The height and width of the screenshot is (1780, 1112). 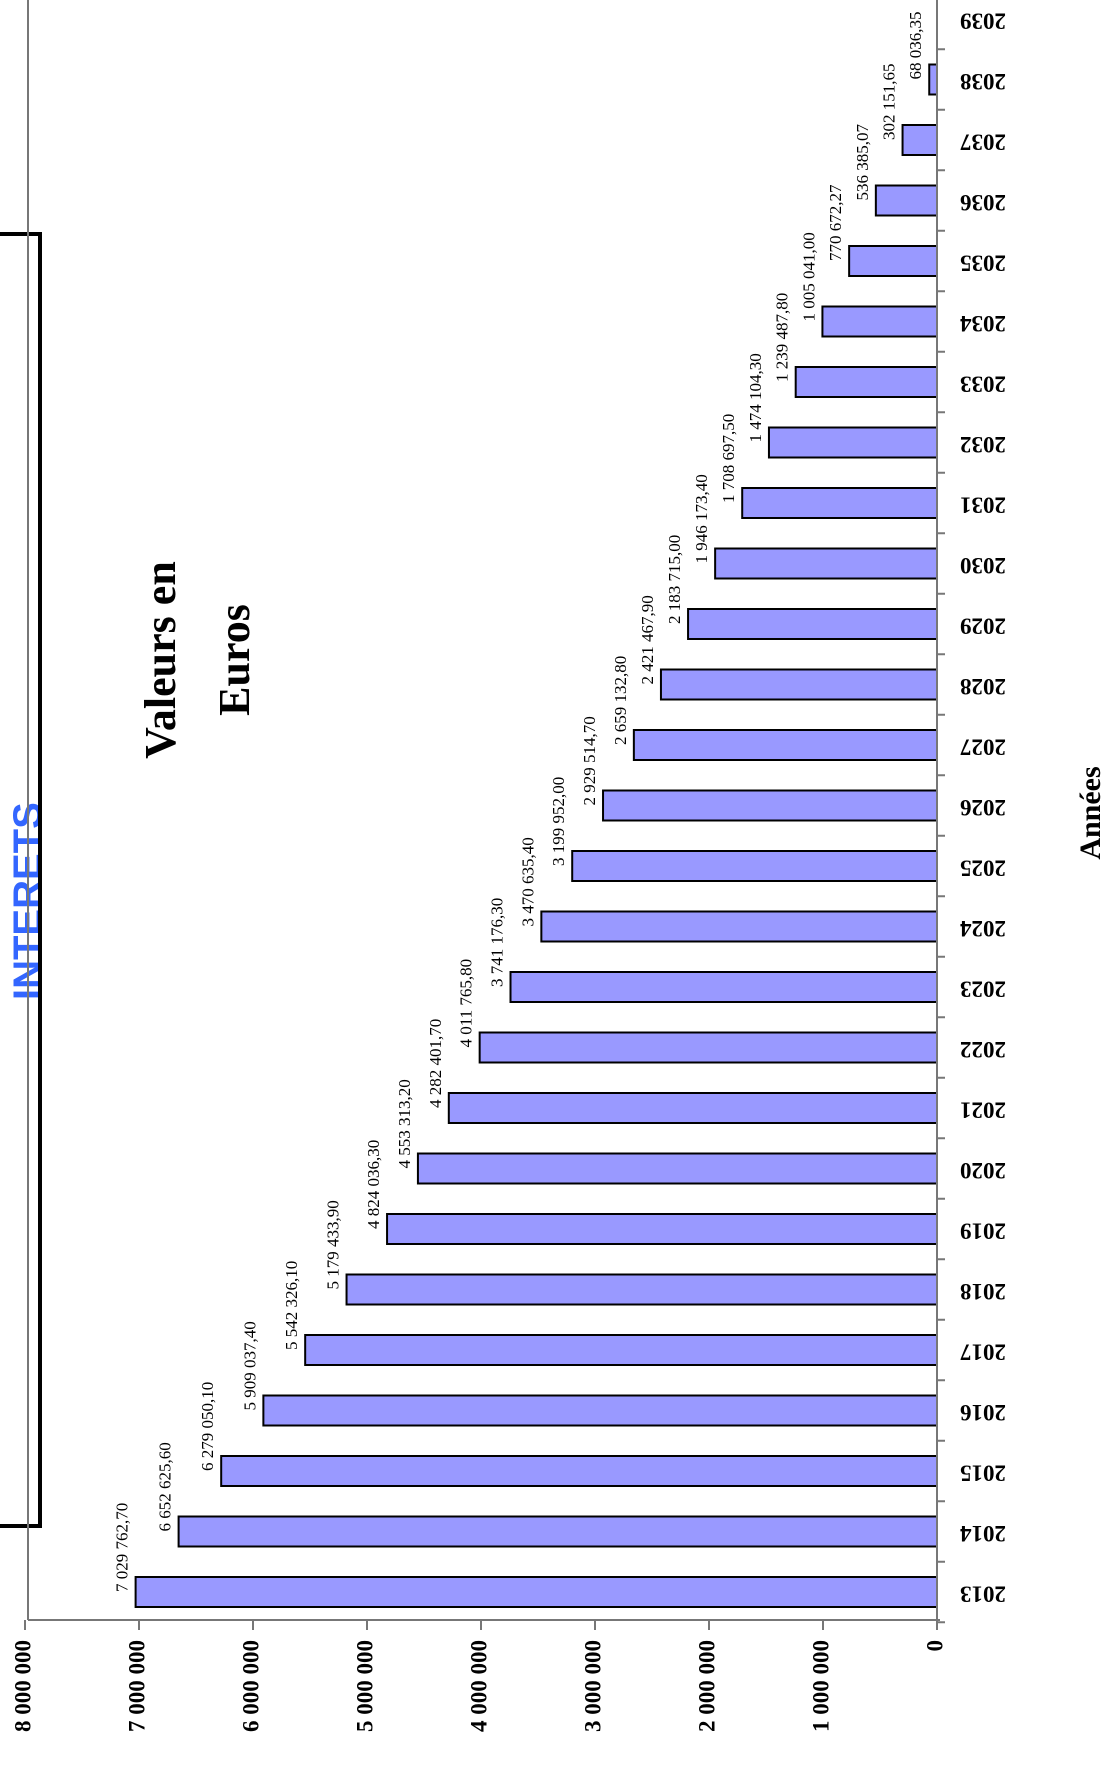 I want to click on data-label-2016: 5 909 037,40, so click(x=249, y=1365).